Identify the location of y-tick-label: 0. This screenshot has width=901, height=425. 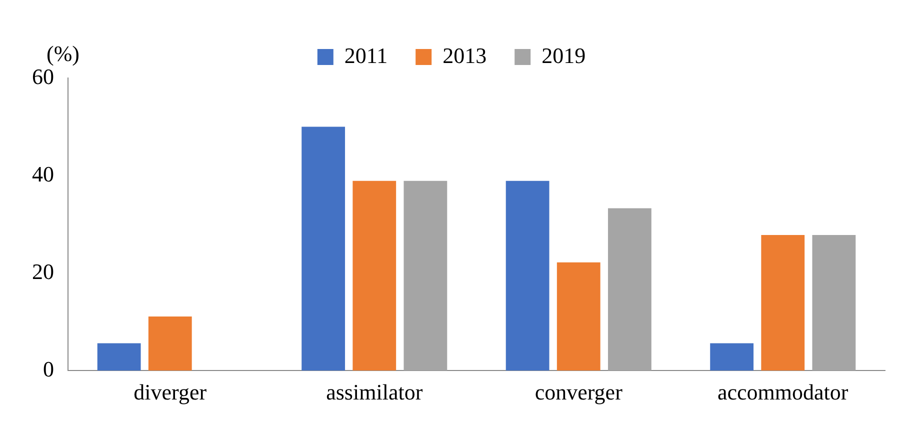
(48, 369).